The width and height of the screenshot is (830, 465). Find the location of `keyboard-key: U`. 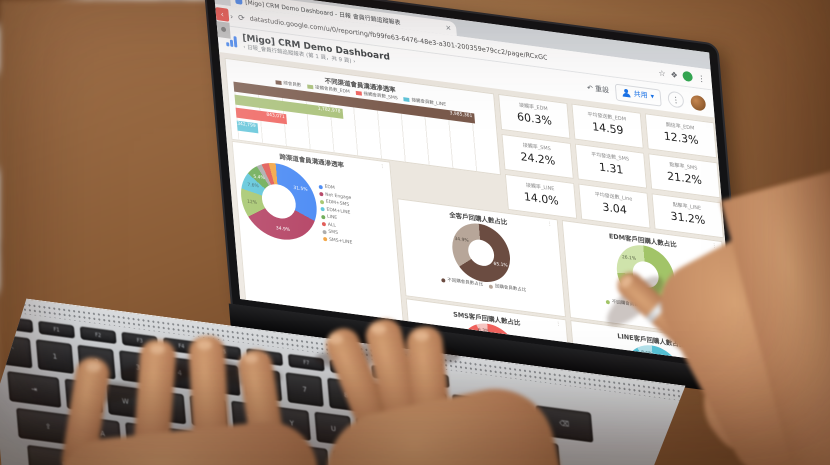

keyboard-key: U is located at coordinates (333, 429).